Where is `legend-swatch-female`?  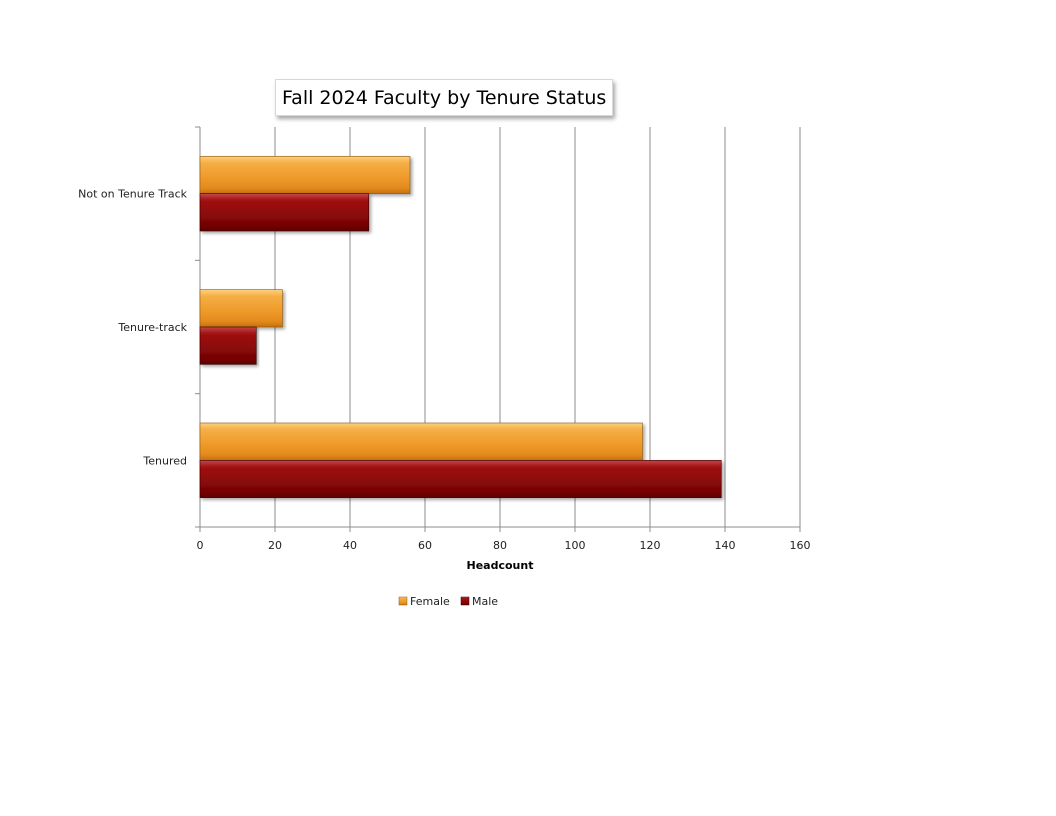 legend-swatch-female is located at coordinates (403, 601).